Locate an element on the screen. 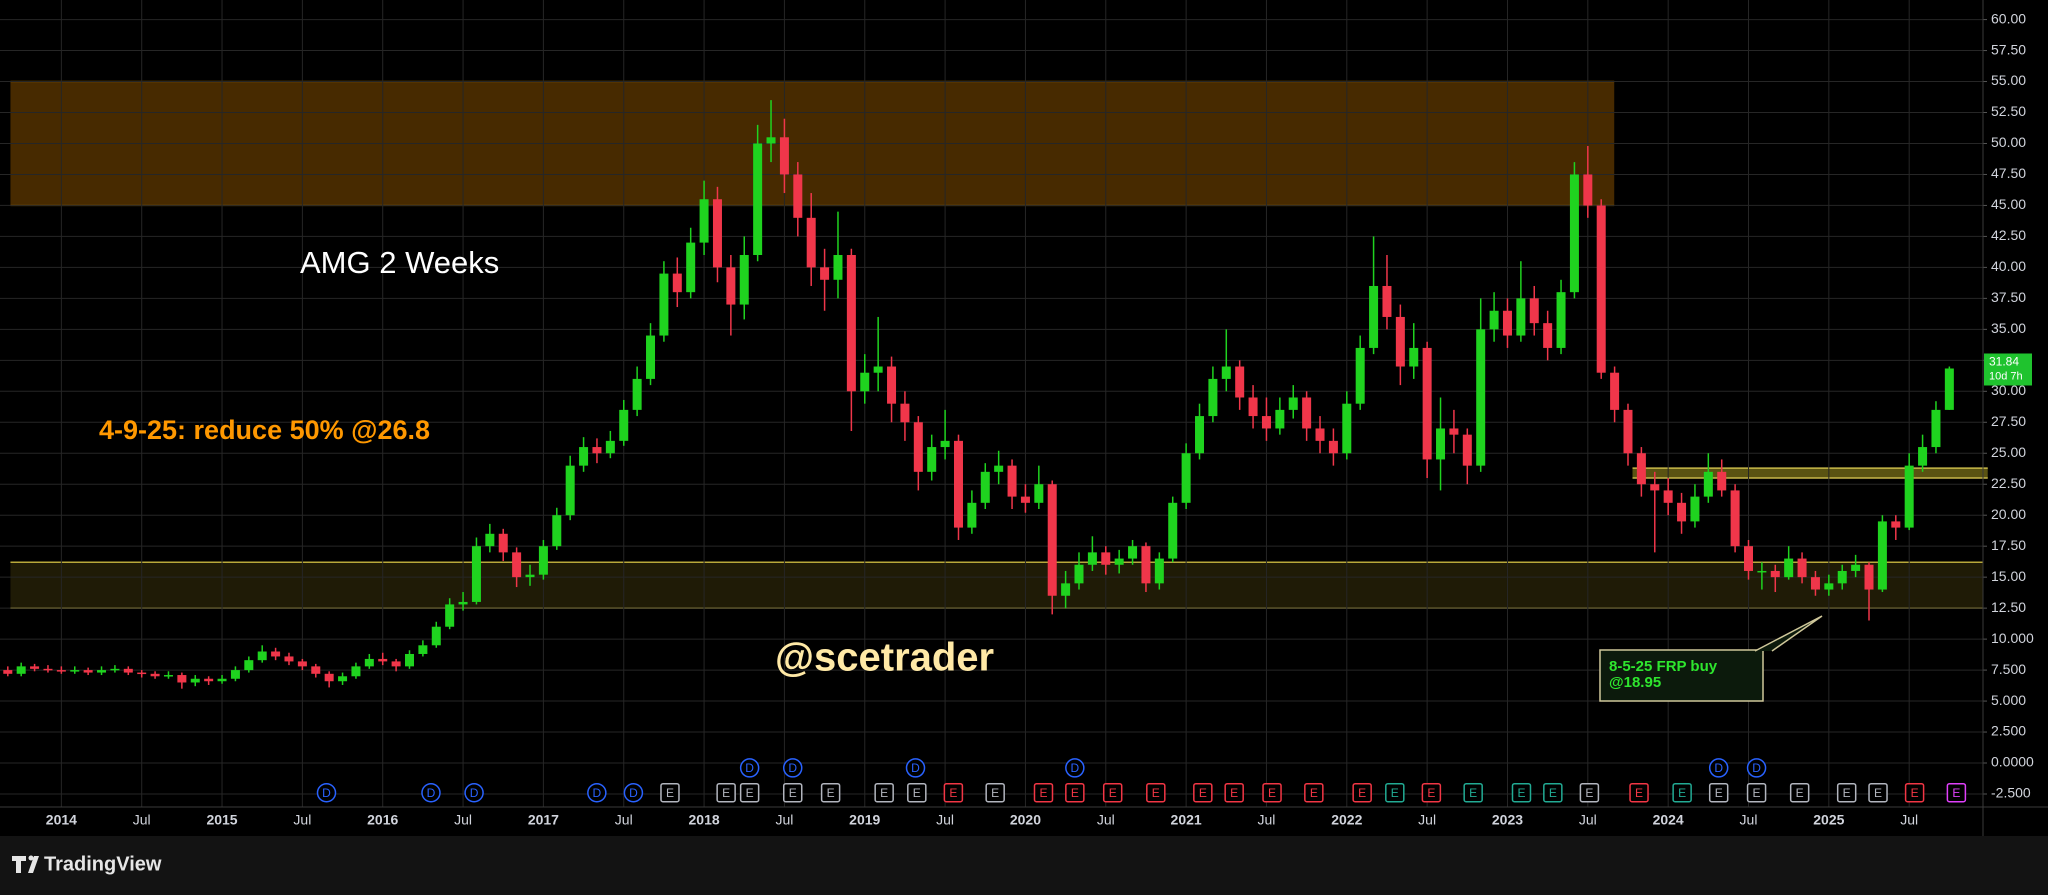 The height and width of the screenshot is (895, 2048). callout-box is located at coordinates (1681, 675).